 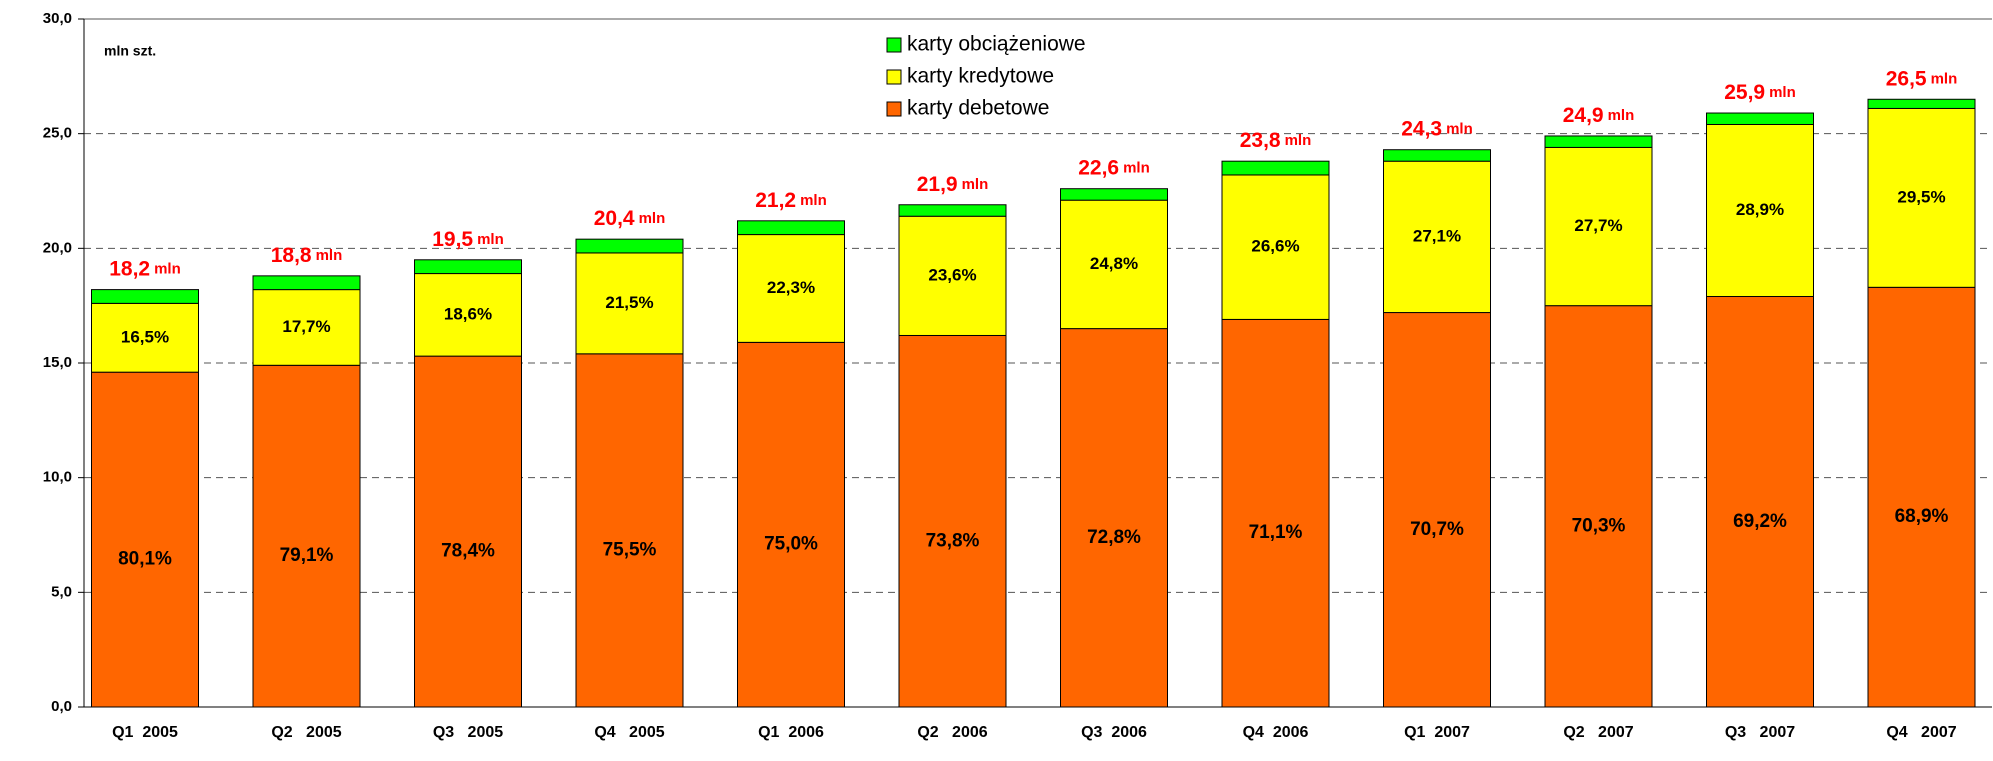 What do you see at coordinates (630, 549) in the screenshot?
I see `share-label: 75,5%` at bounding box center [630, 549].